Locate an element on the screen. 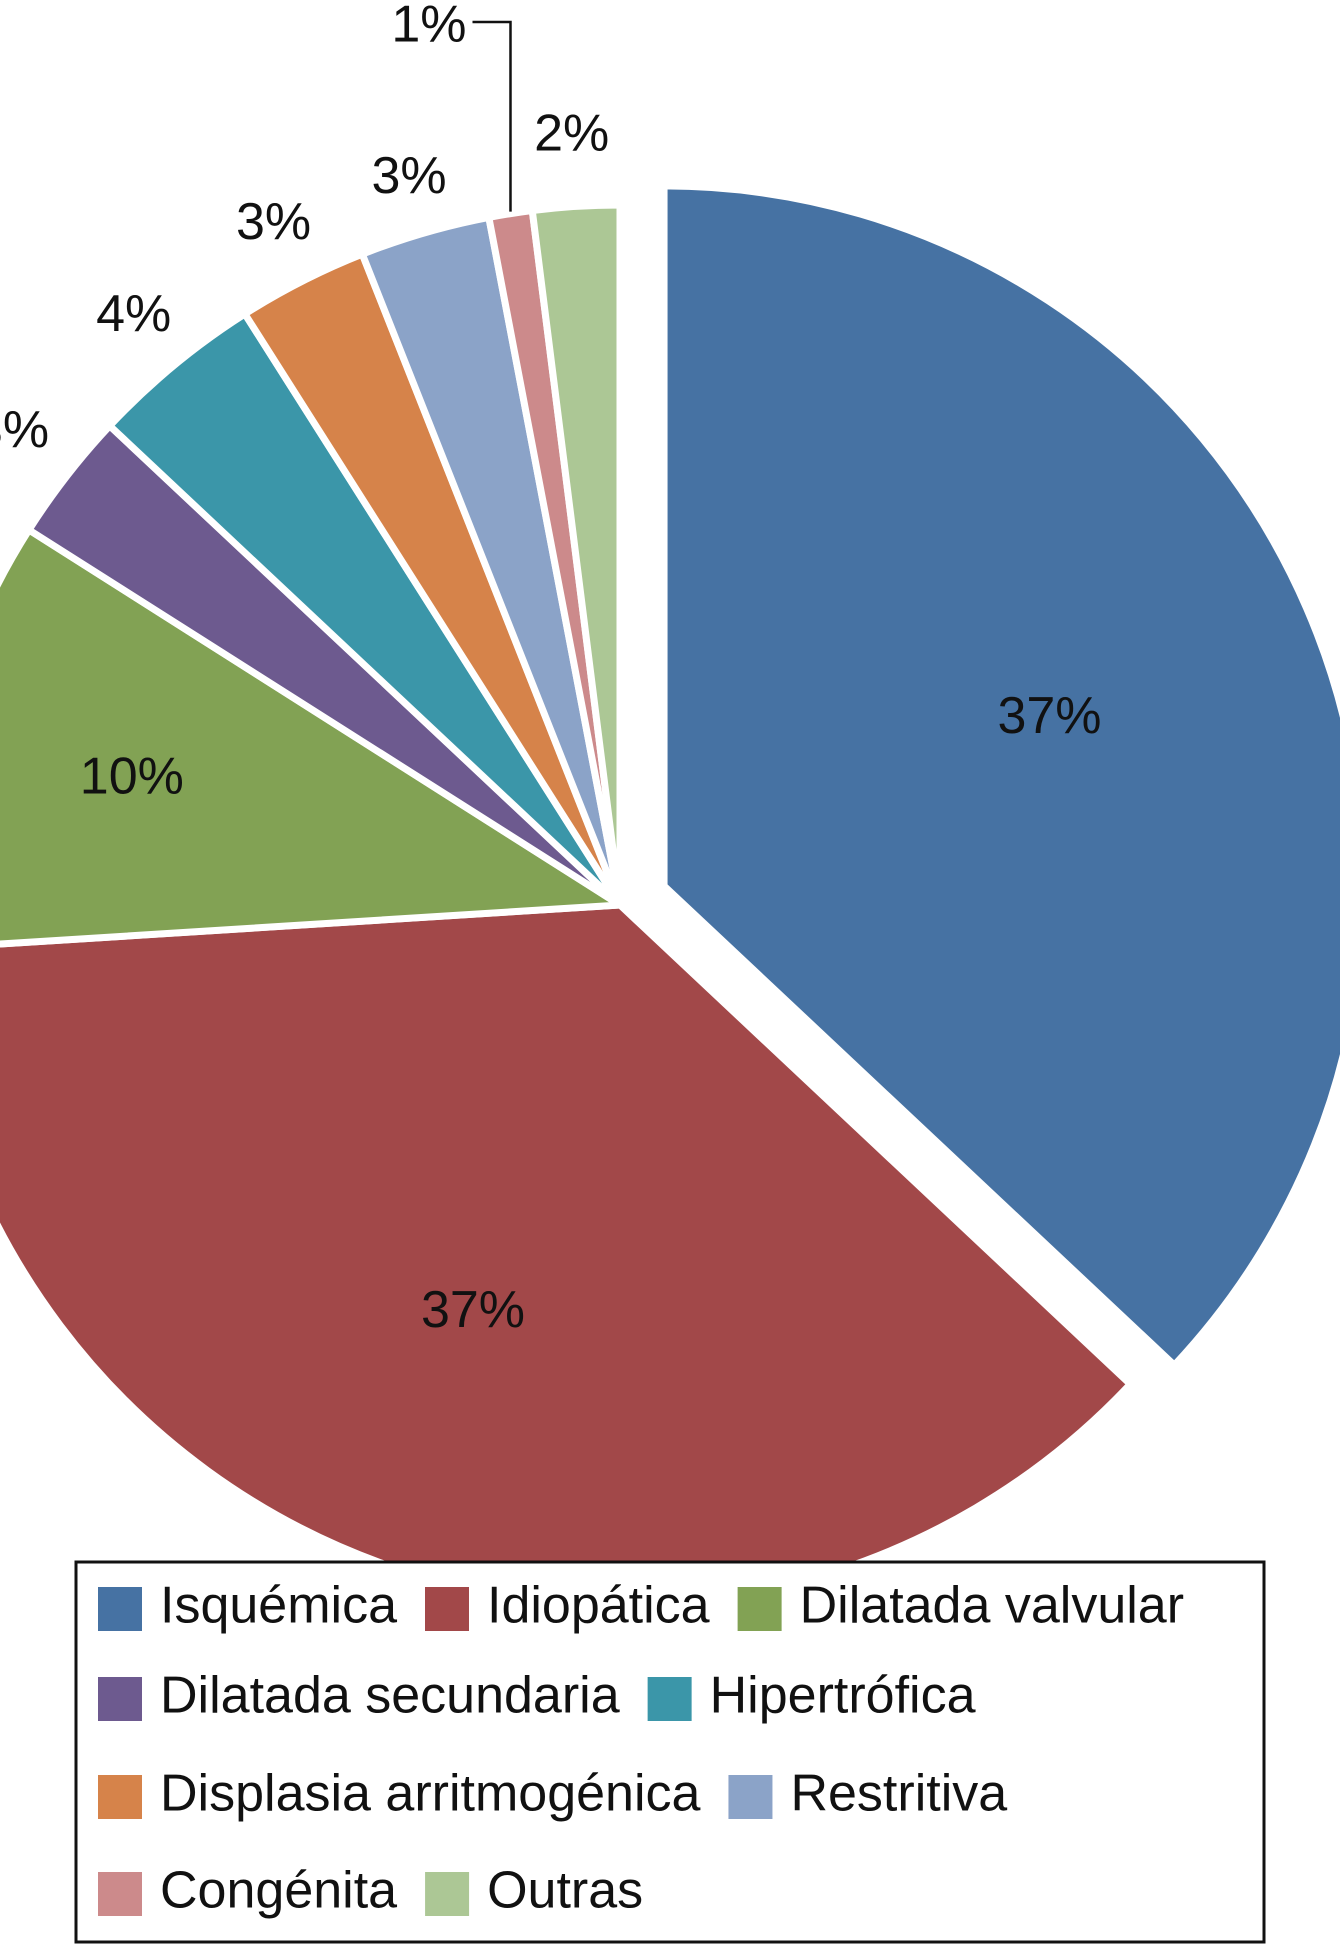 This screenshot has height=1946, width=1340. pie-slice-outras is located at coordinates (576, 553).